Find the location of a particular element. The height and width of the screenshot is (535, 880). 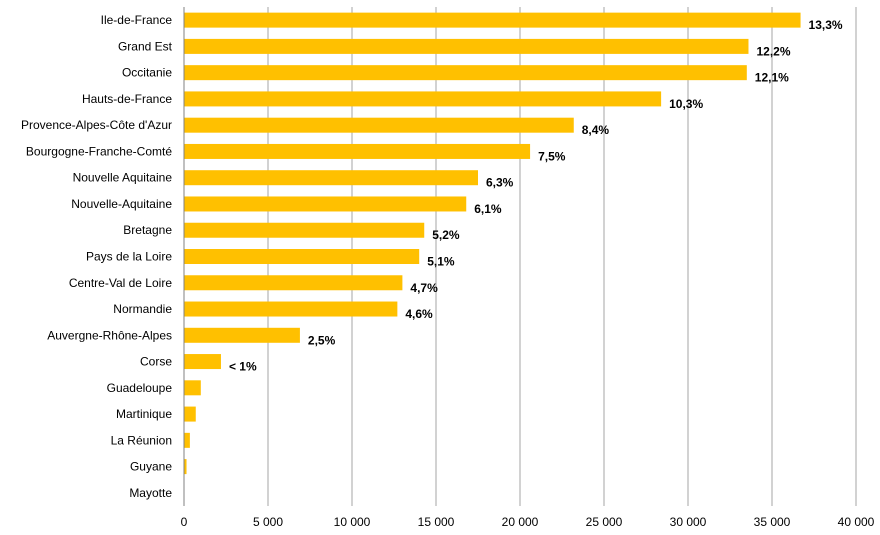

category-label: Bourgogne-Franche-Comté is located at coordinates (99, 151).